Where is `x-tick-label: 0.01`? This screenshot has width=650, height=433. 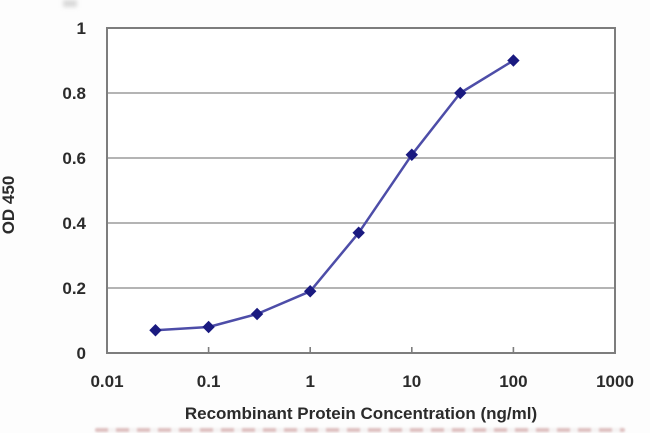 x-tick-label: 0.01 is located at coordinates (106, 381).